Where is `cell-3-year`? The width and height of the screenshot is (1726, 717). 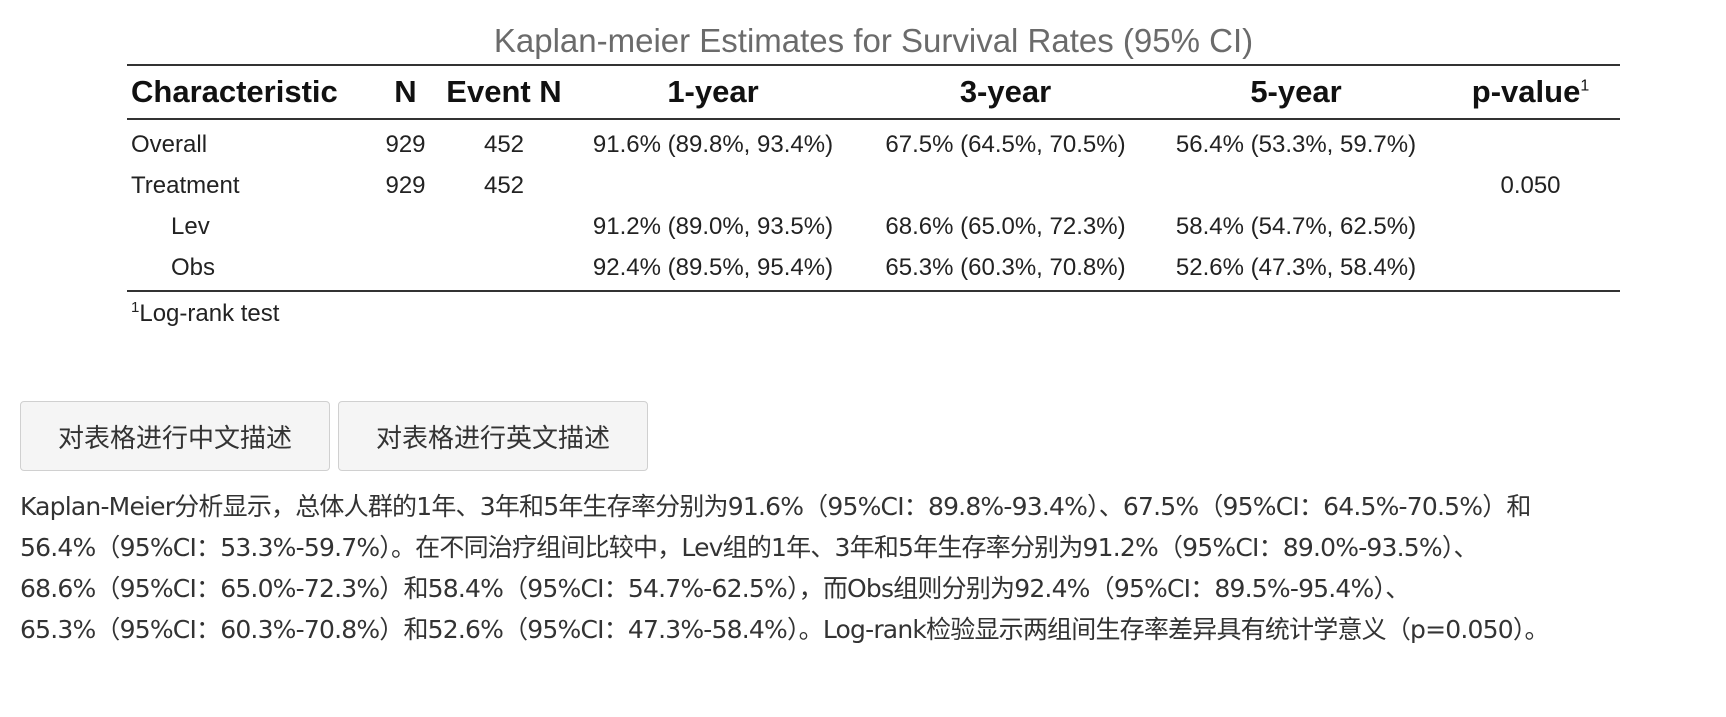 cell-3-year is located at coordinates (1005, 185).